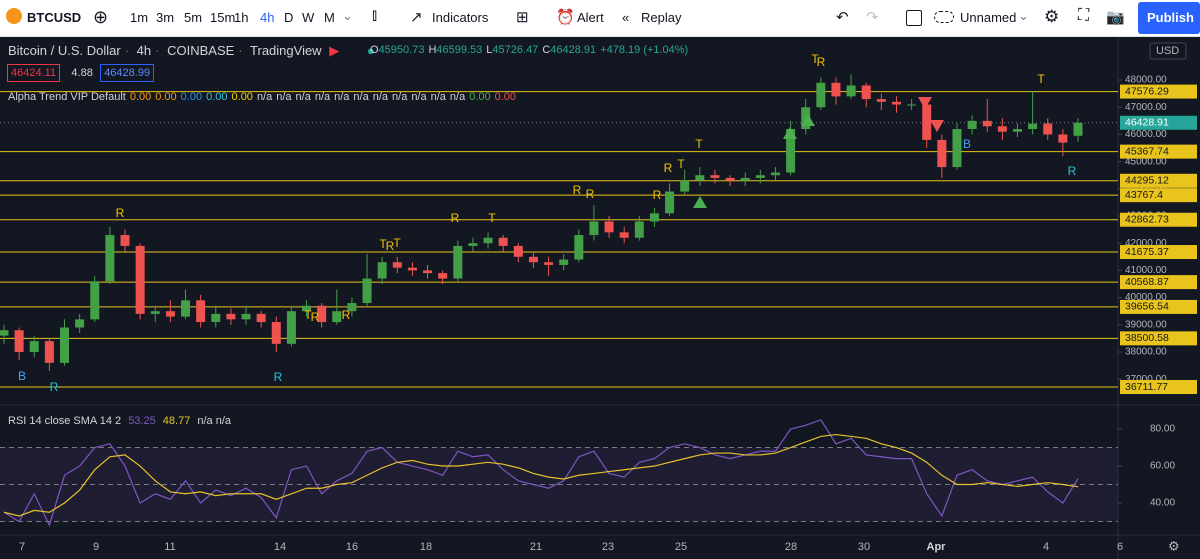 The width and height of the screenshot is (1200, 559). What do you see at coordinates (1146, 387) in the screenshot?
I see `level-label: 36711.77` at bounding box center [1146, 387].